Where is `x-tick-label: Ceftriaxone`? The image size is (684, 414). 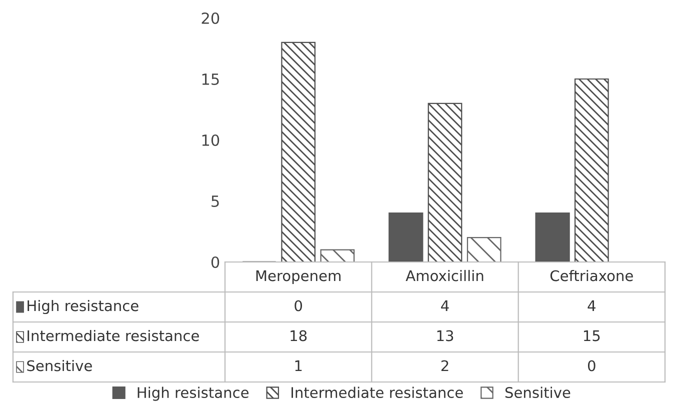 x-tick-label: Ceftriaxone is located at coordinates (591, 276).